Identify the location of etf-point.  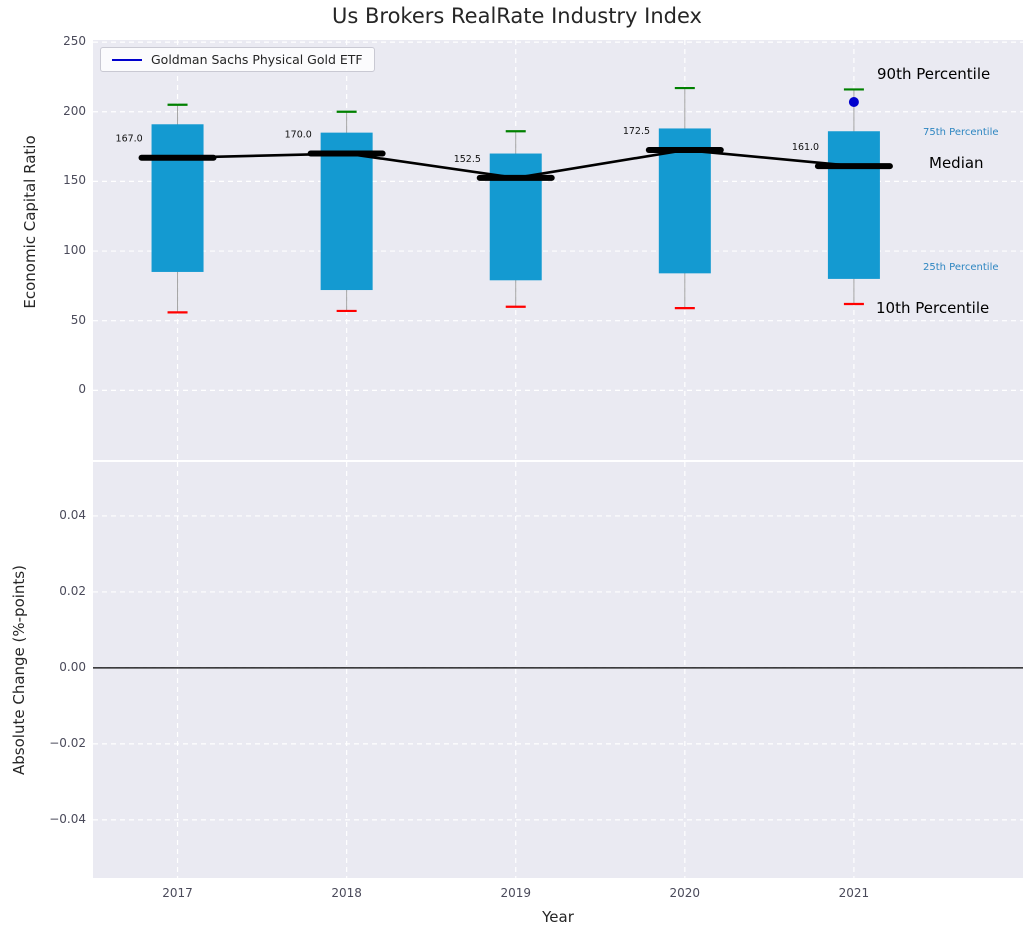
(853, 101).